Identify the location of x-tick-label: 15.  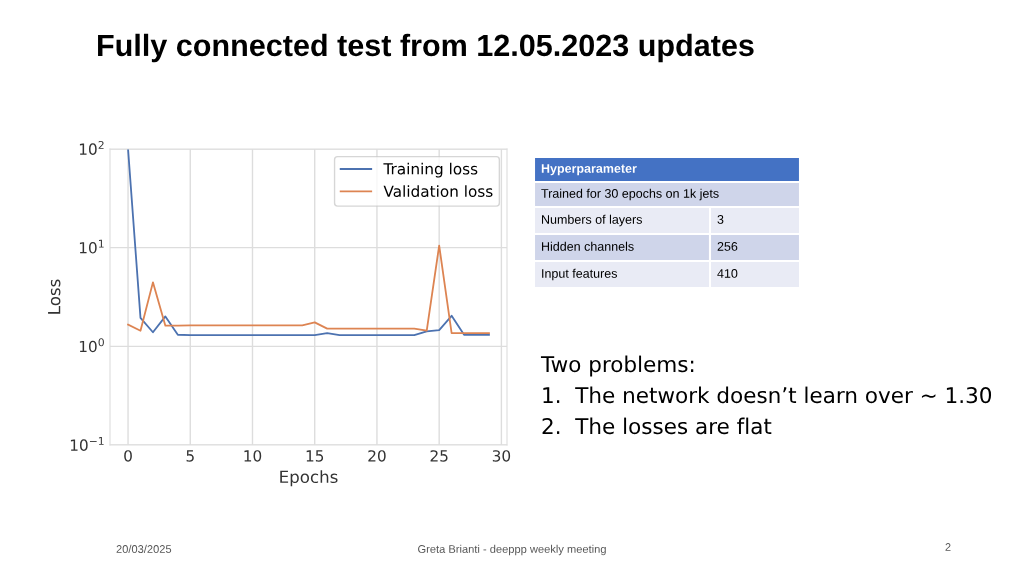
(315, 456).